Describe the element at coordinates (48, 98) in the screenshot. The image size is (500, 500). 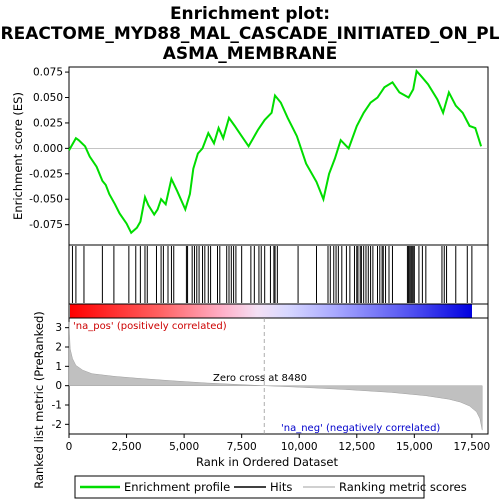
I see `es-y-tick-label: 0.050` at that location.